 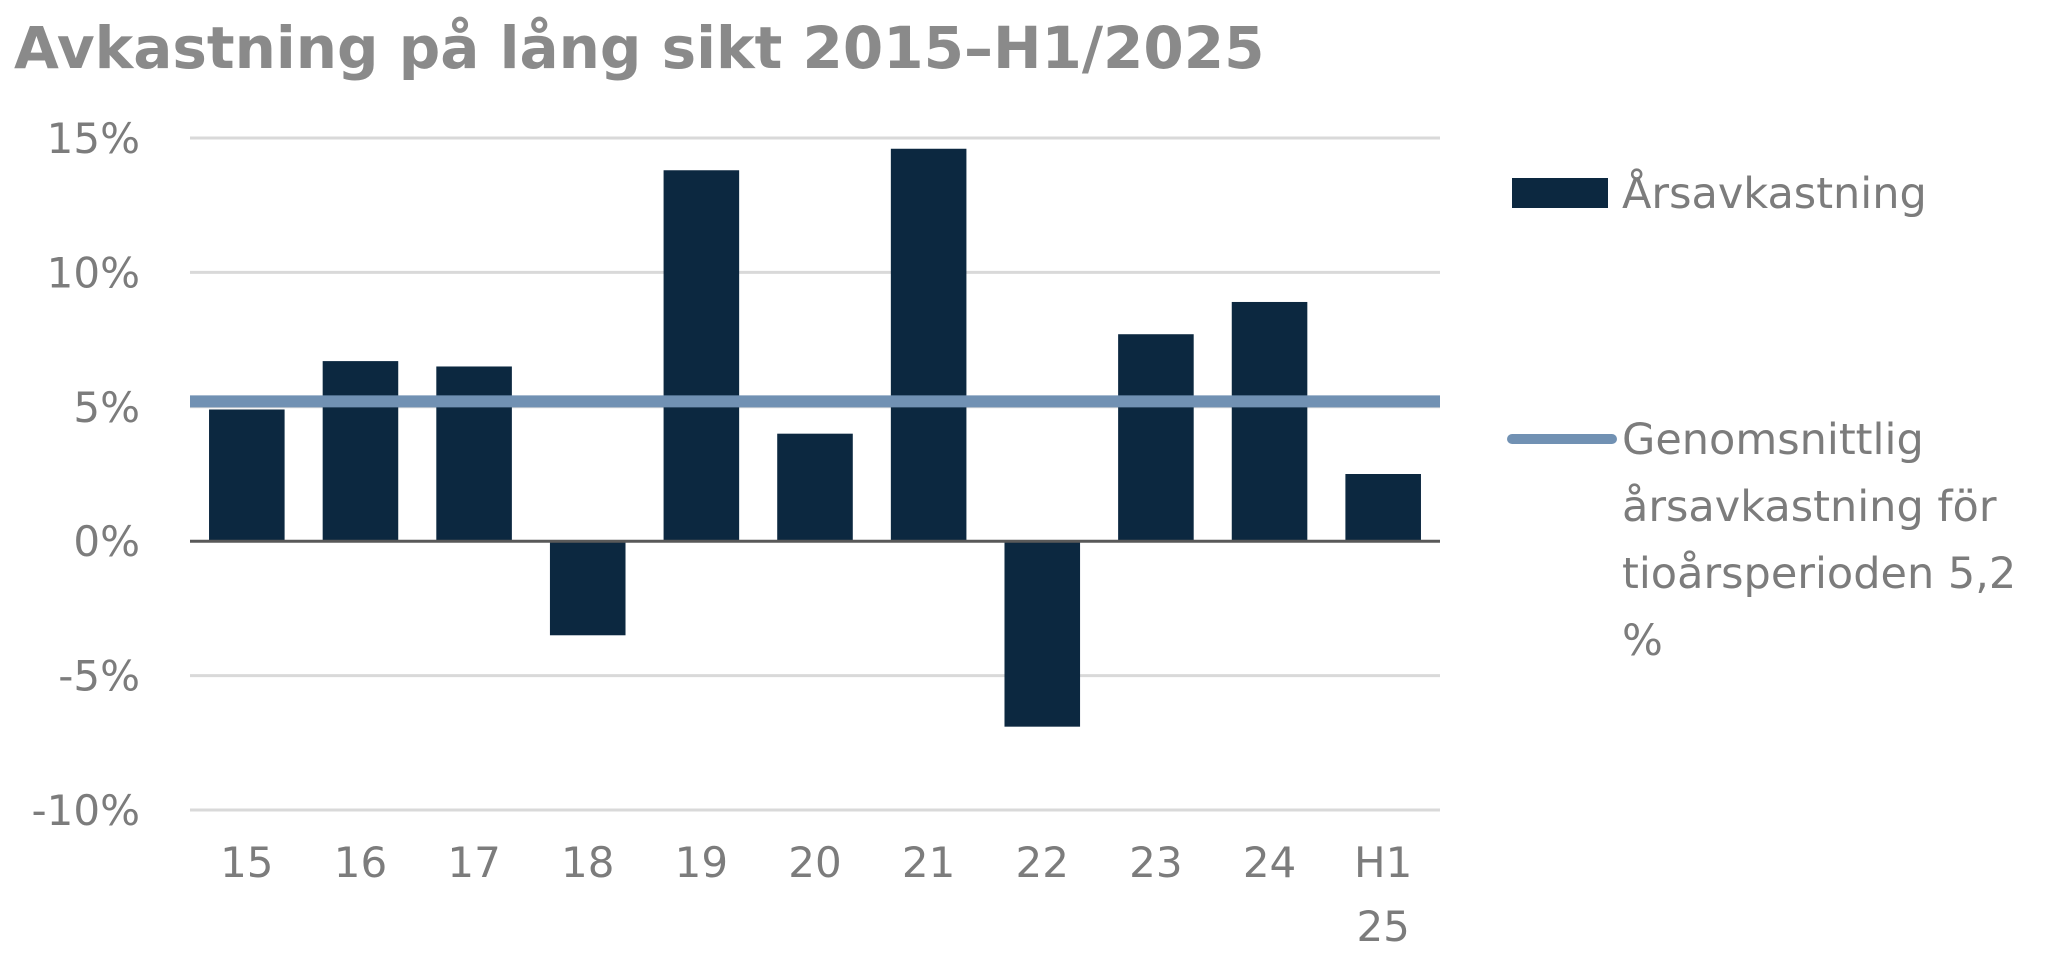 What do you see at coordinates (1382, 926) in the screenshot?
I see `x-tick-label: 25` at bounding box center [1382, 926].